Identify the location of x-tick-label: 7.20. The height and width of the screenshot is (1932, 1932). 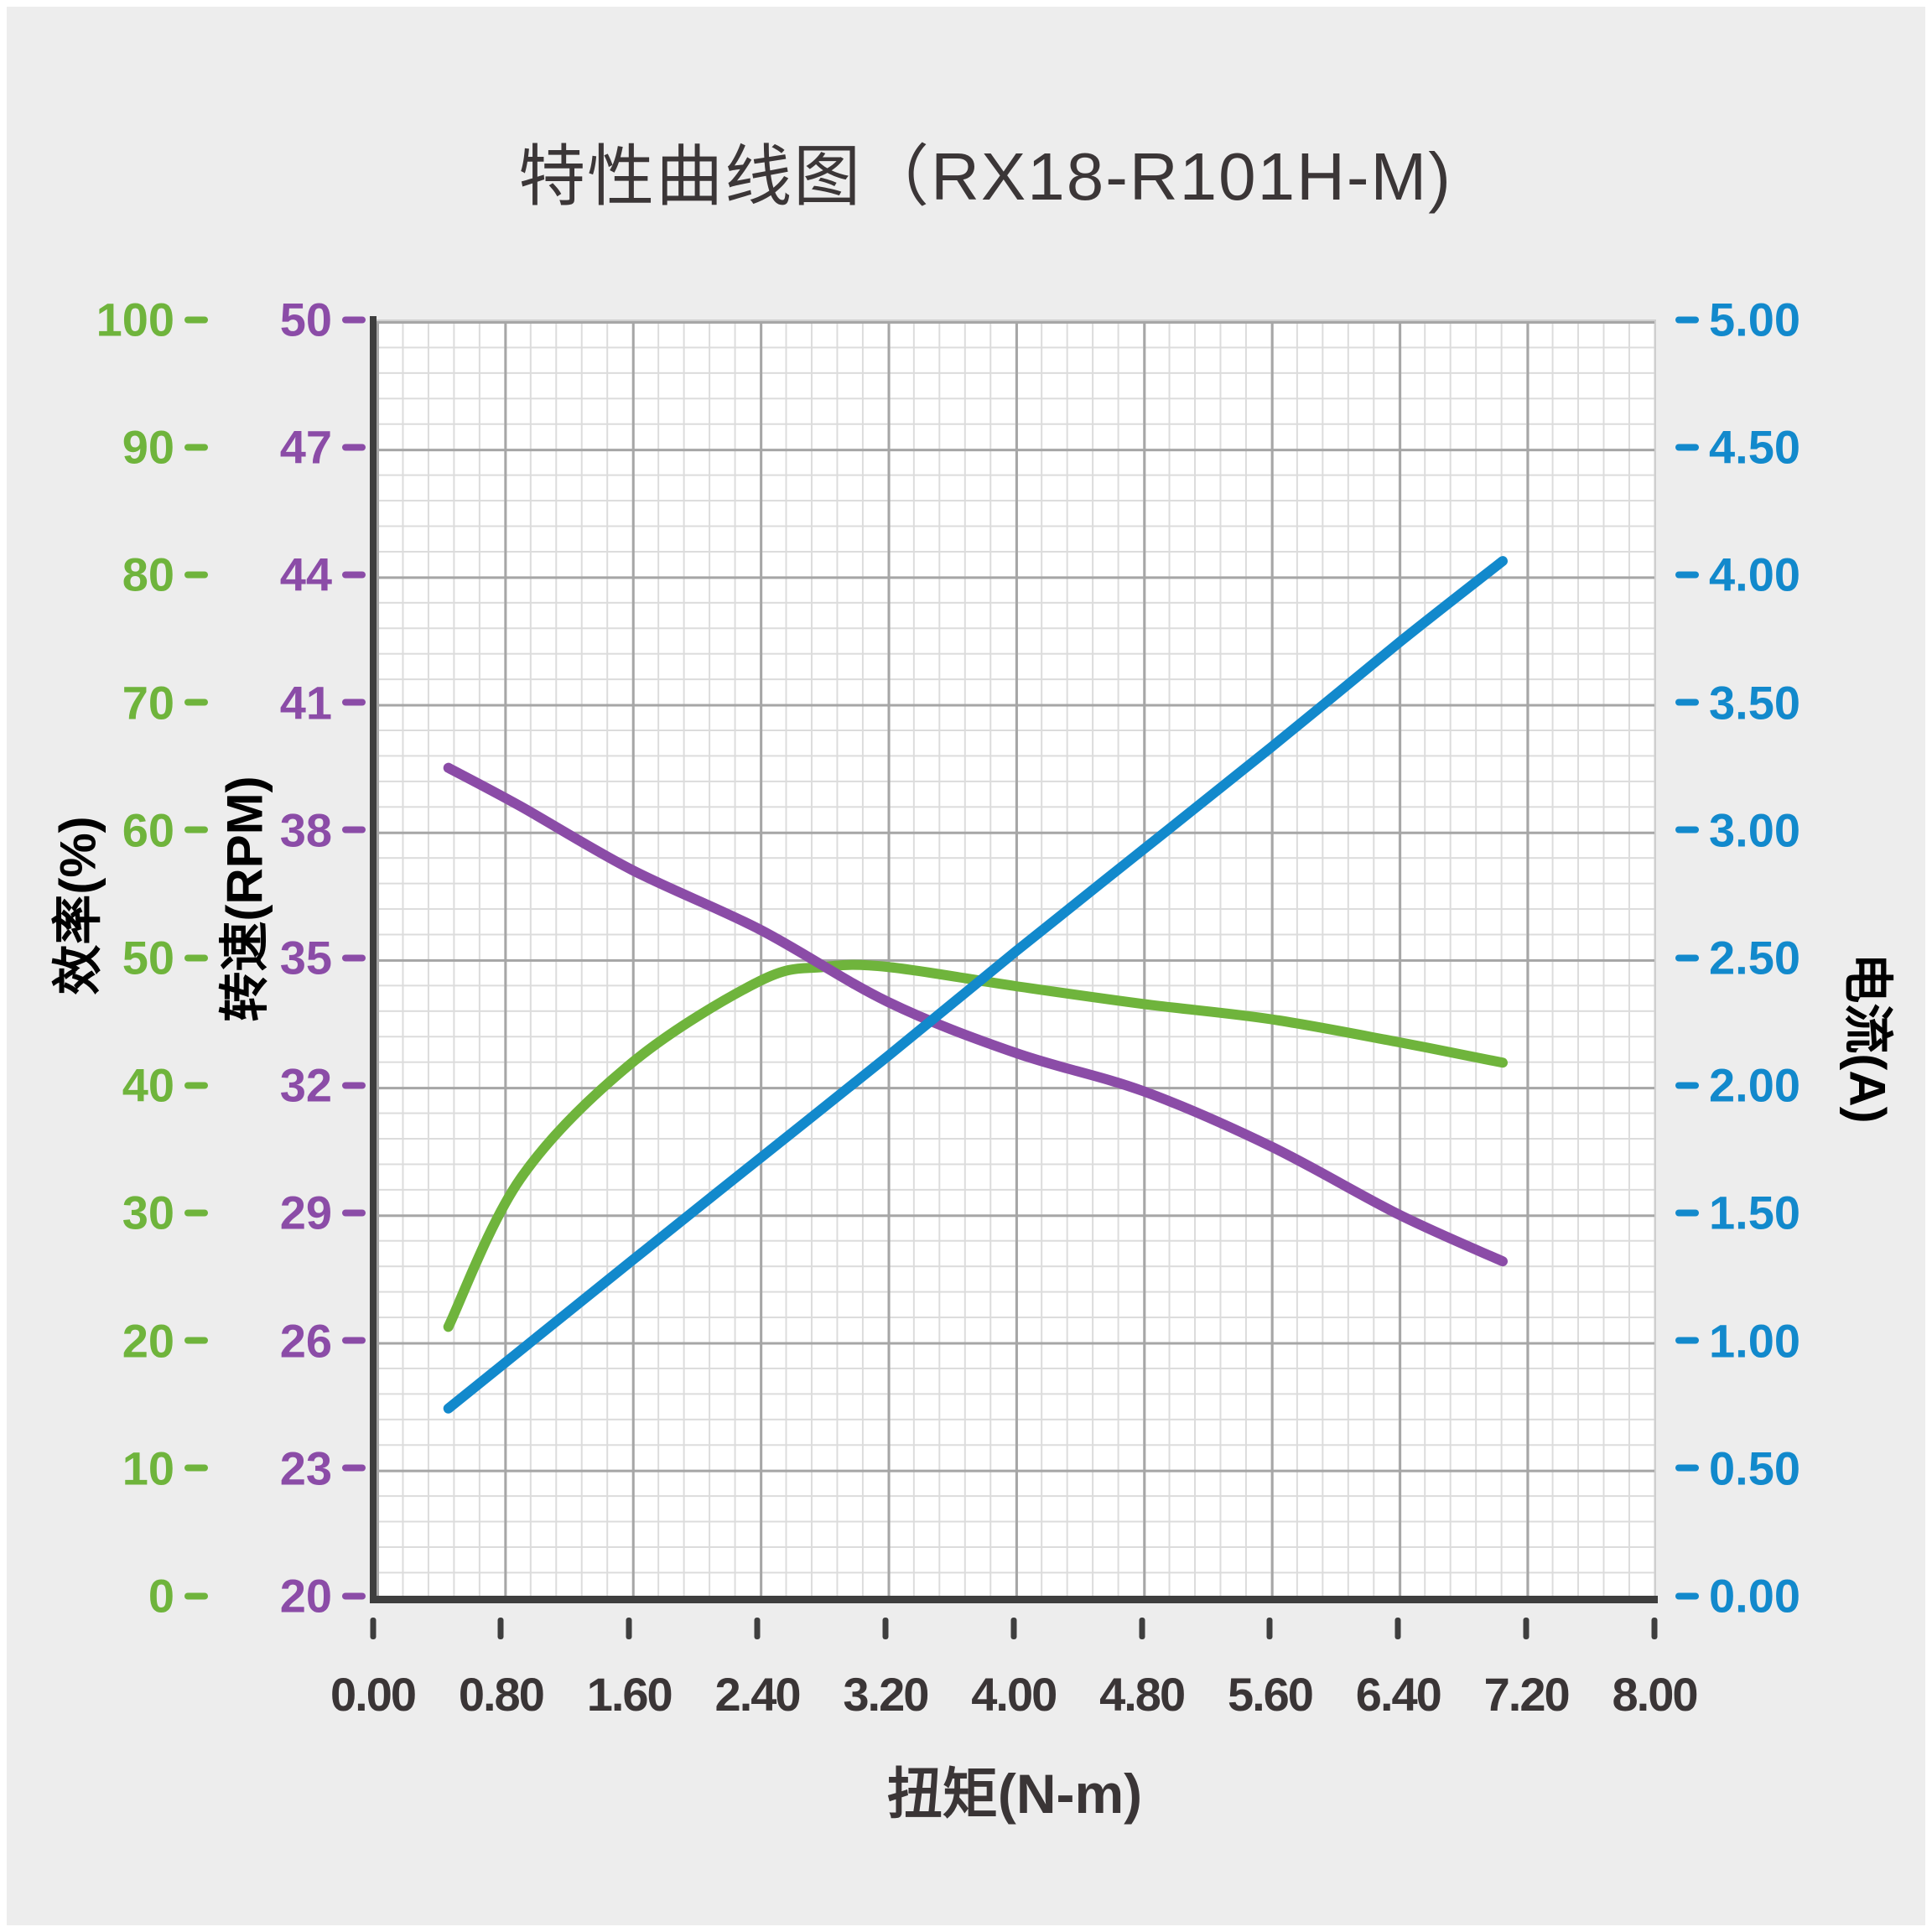
(1527, 1694).